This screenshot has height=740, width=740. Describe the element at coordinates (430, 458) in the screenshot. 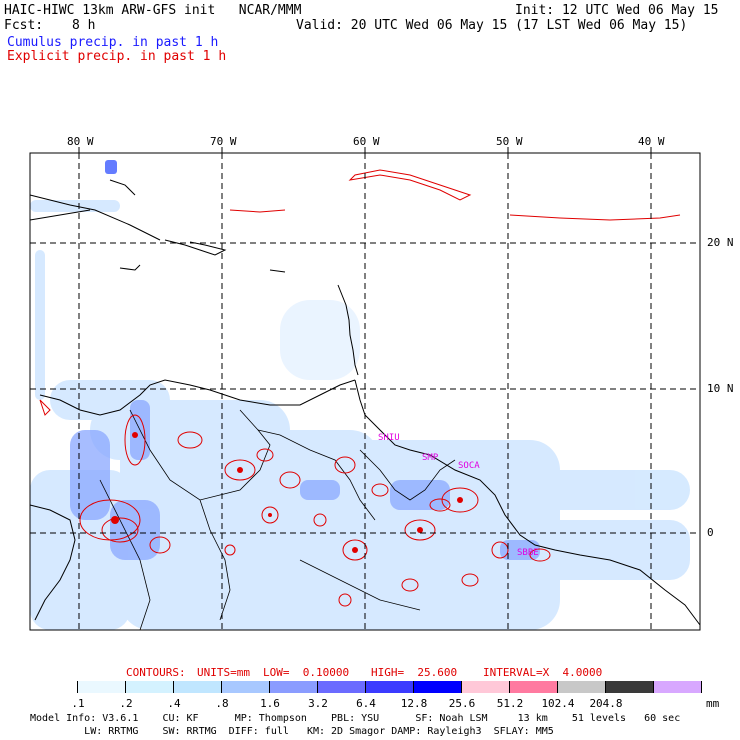

I see `station-label: SMP` at that location.